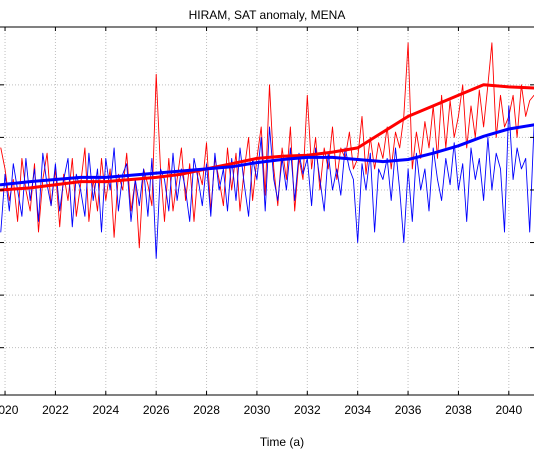 This screenshot has height=462, width=534. What do you see at coordinates (357, 410) in the screenshot?
I see `x-tick-label-7: 2034` at bounding box center [357, 410].